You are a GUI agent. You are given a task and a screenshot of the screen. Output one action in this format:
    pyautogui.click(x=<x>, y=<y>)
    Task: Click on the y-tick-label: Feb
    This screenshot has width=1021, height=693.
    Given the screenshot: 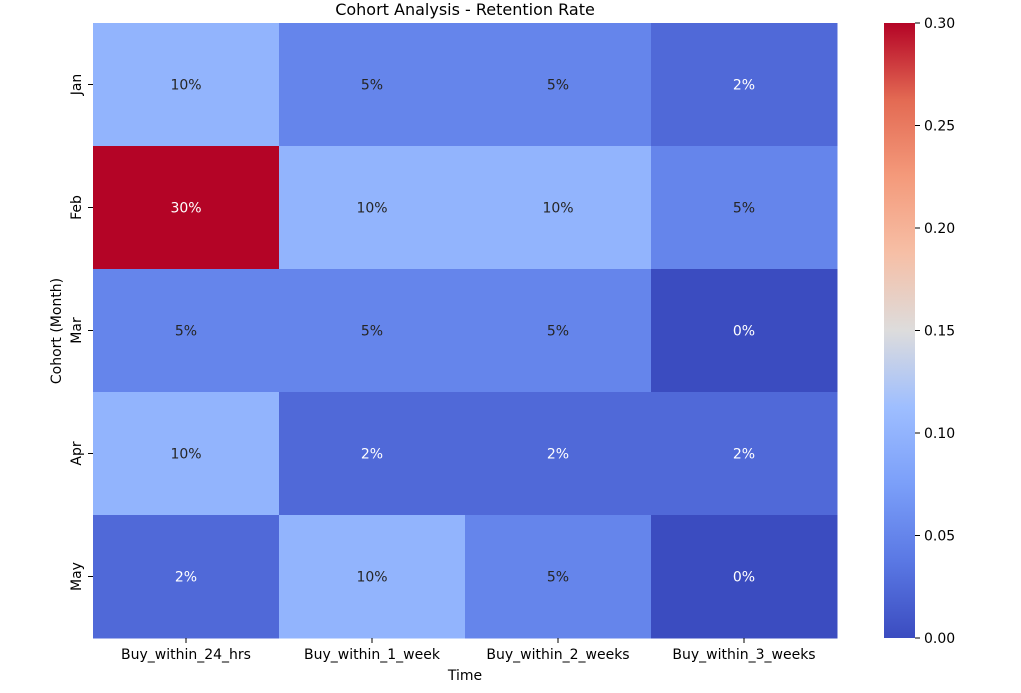 What is the action you would take?
    pyautogui.click(x=77, y=207)
    